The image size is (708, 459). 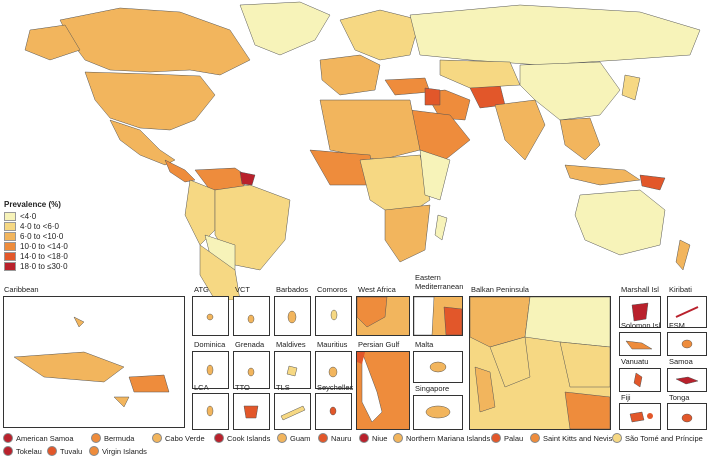 I want to click on key-item: Northern Mariana Islands, so click(x=441, y=438).